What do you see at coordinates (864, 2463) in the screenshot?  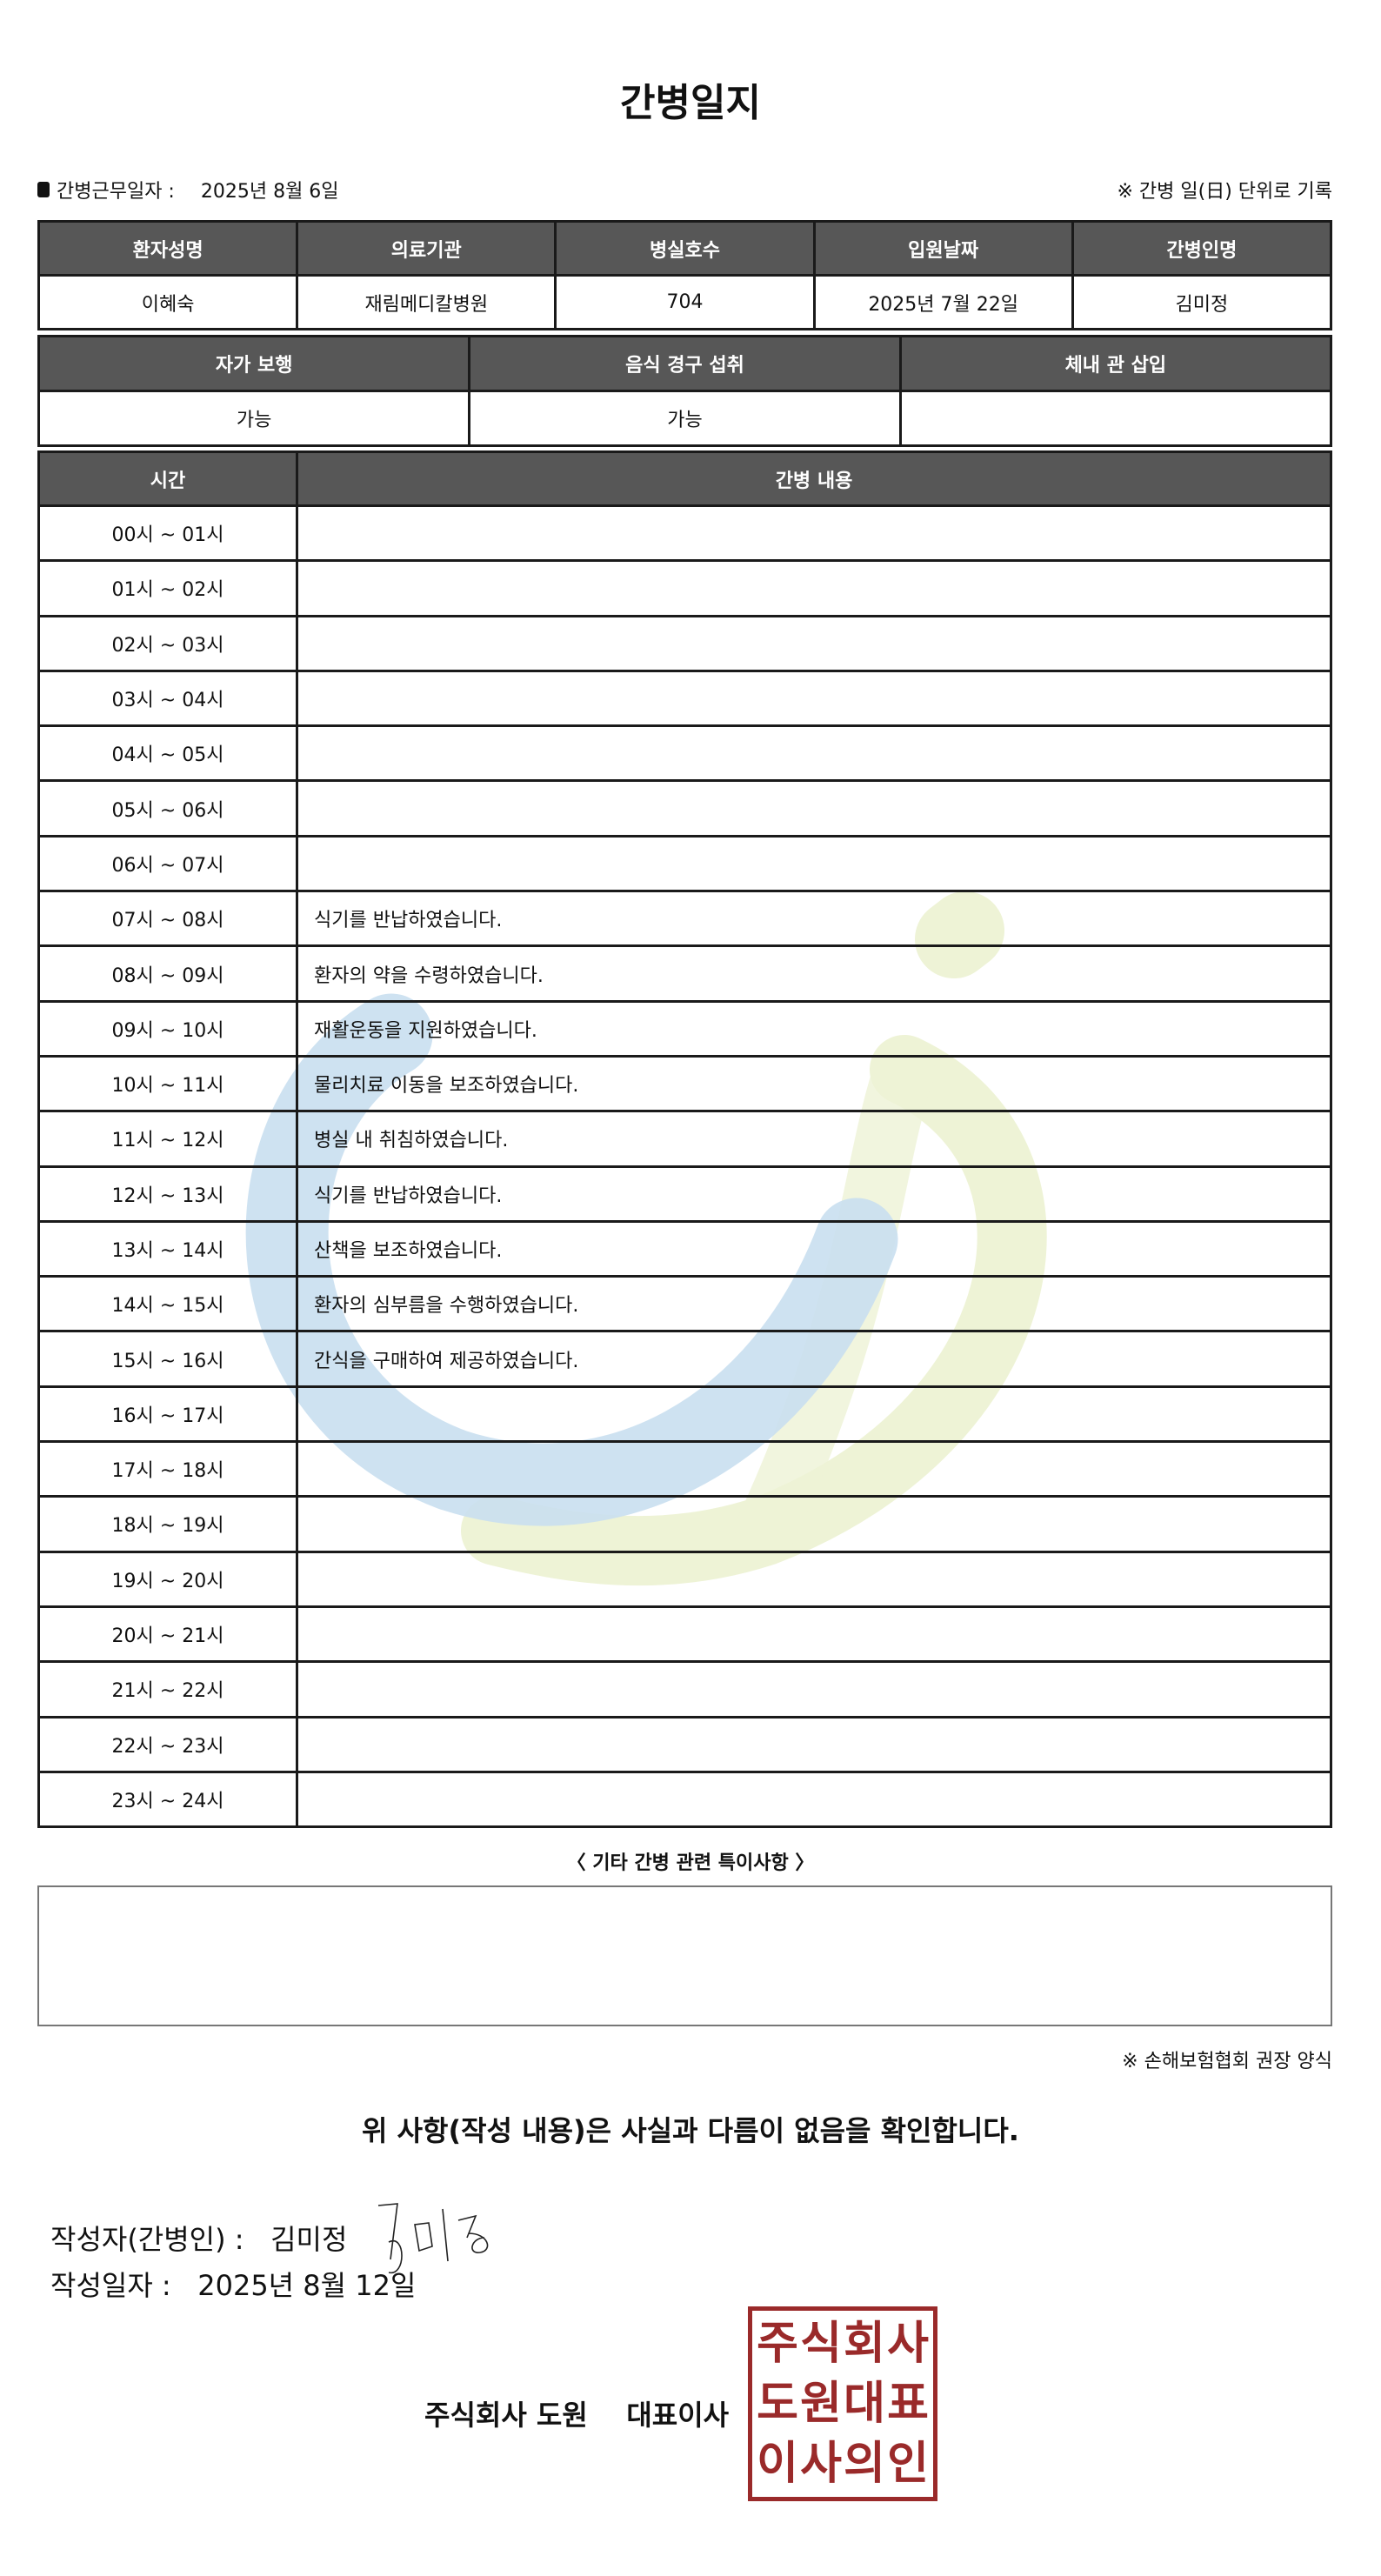 I see `seal-character: 의` at bounding box center [864, 2463].